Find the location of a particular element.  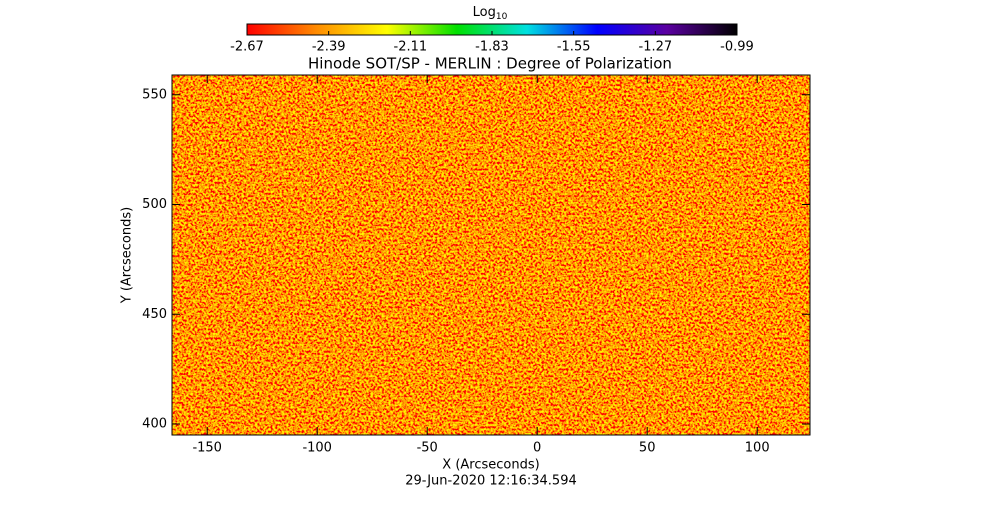

x-tick-label: -150 is located at coordinates (207, 448).